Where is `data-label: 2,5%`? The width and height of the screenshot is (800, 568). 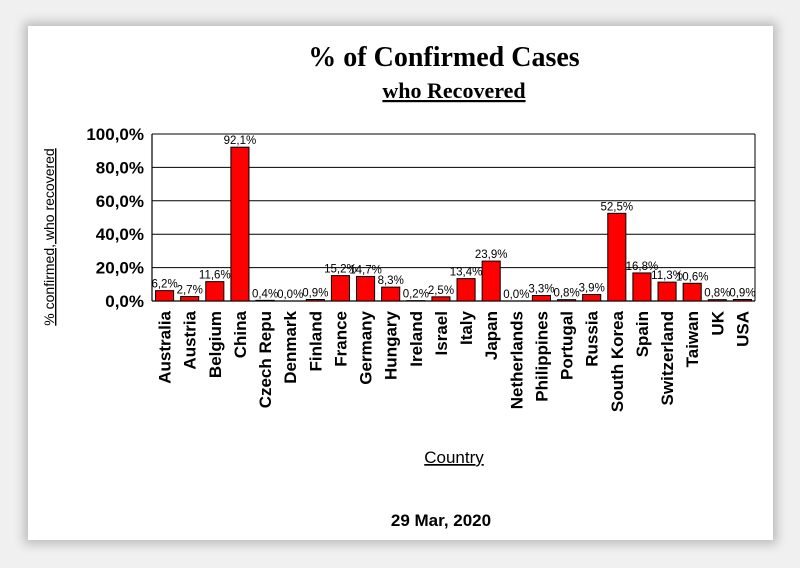
data-label: 2,5% is located at coordinates (441, 291).